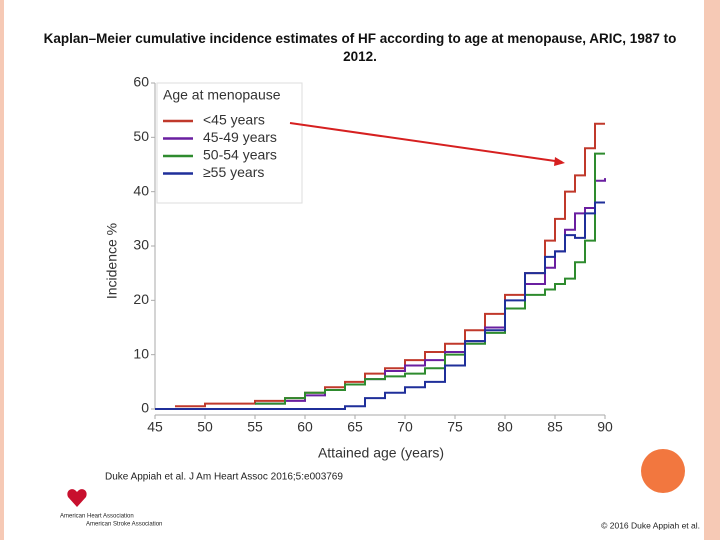  What do you see at coordinates (355, 427) in the screenshot?
I see `x-tick-label: 65` at bounding box center [355, 427].